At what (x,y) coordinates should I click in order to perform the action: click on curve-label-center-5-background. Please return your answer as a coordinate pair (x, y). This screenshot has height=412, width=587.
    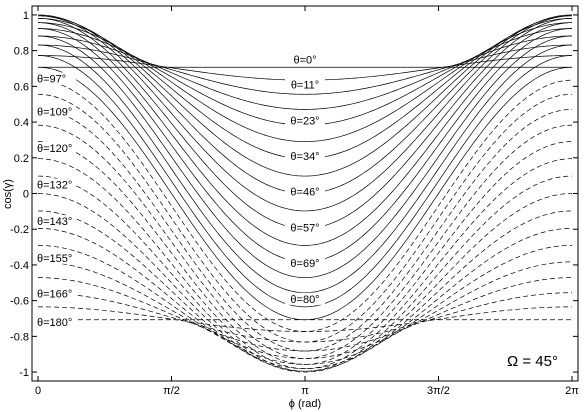
    Looking at the image, I should click on (305, 227).